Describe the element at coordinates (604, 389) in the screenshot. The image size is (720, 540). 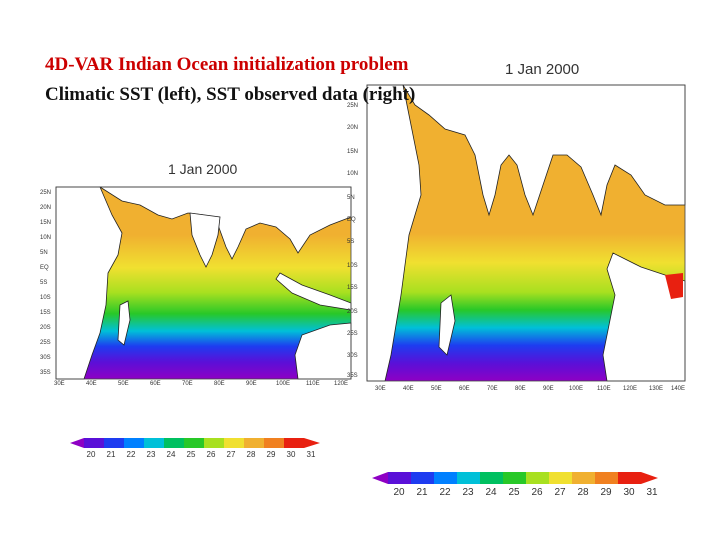
I see `right-lon-label: 110E` at that location.